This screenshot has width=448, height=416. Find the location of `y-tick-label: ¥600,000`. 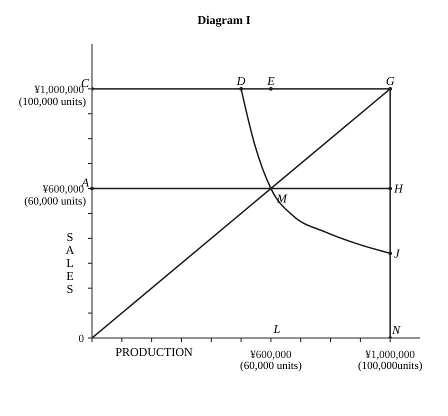

y-tick-label: ¥600,000 is located at coordinates (63, 190).